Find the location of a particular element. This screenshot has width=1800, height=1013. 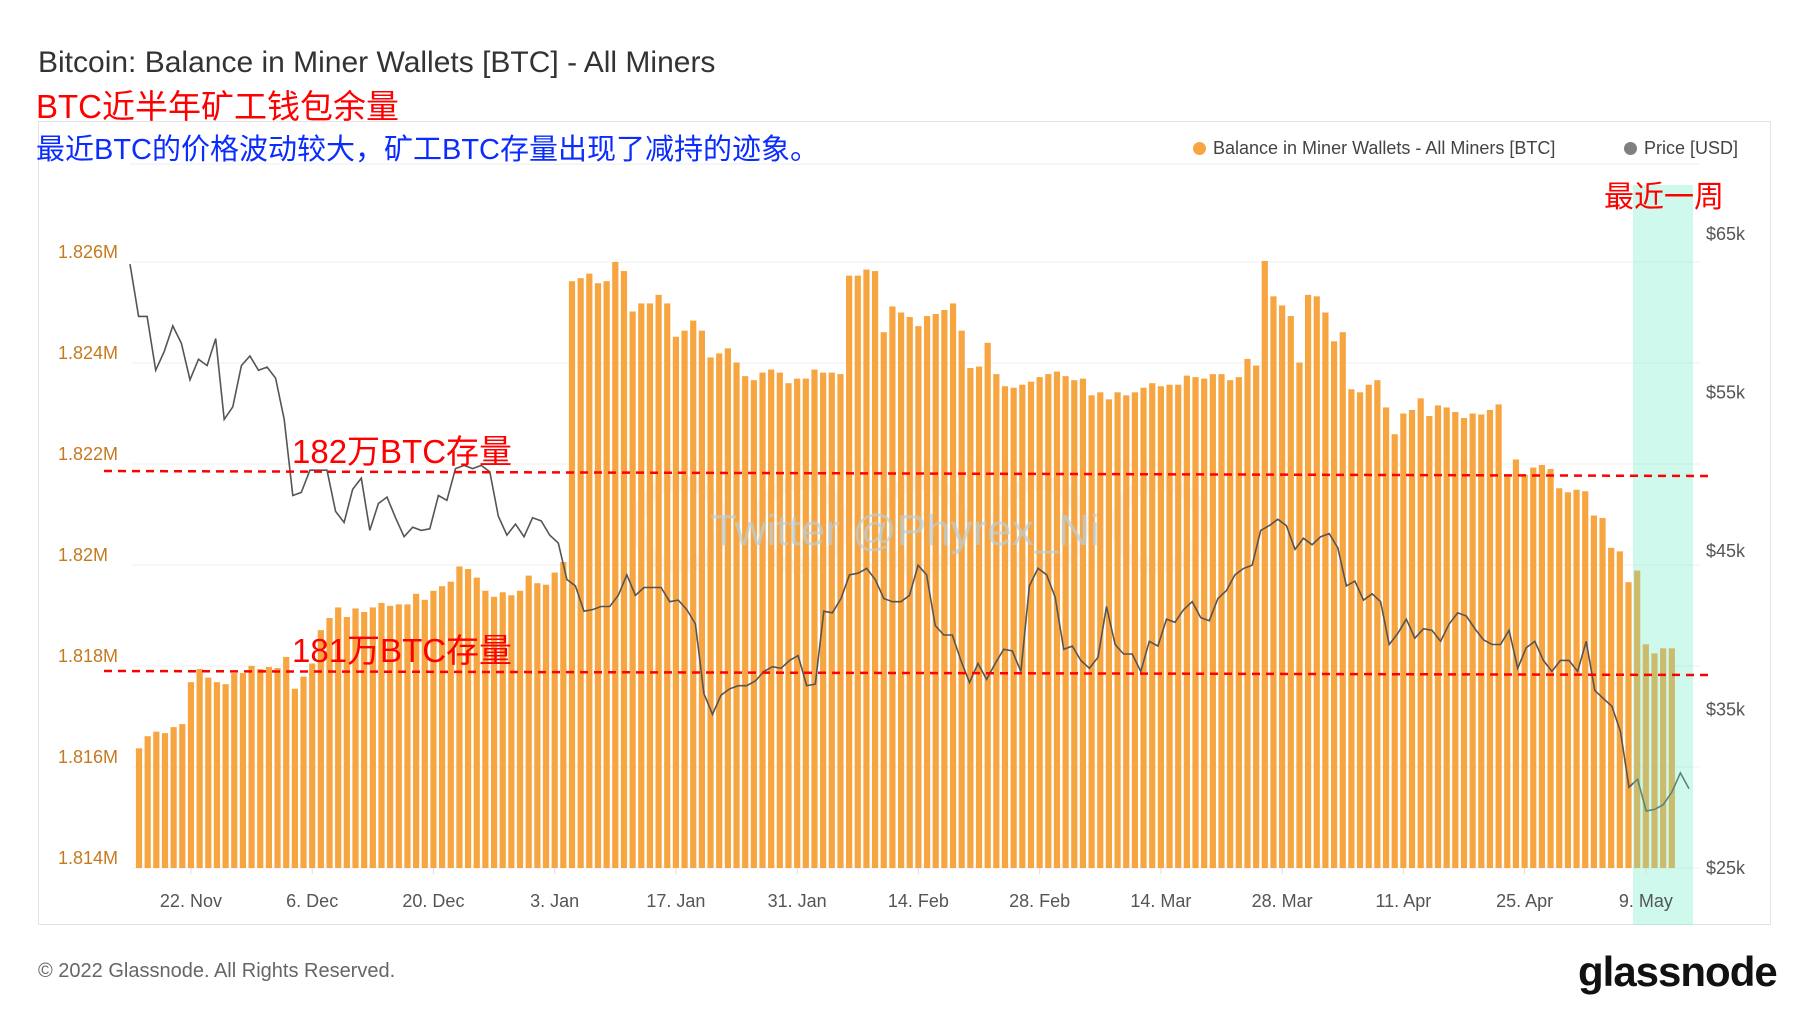

right-axis-tick: $35k is located at coordinates (1726, 710).